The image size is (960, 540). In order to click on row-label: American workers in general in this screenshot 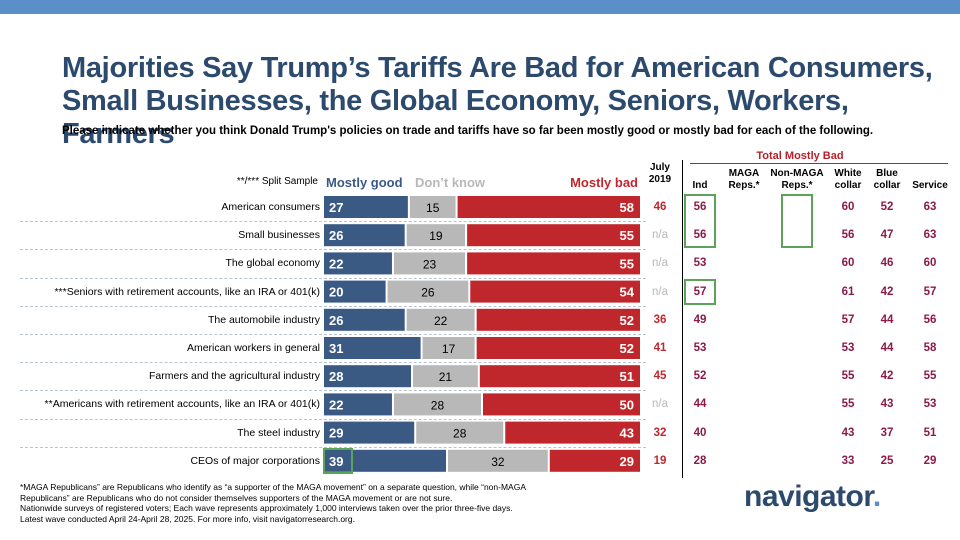, I will do `click(253, 348)`.